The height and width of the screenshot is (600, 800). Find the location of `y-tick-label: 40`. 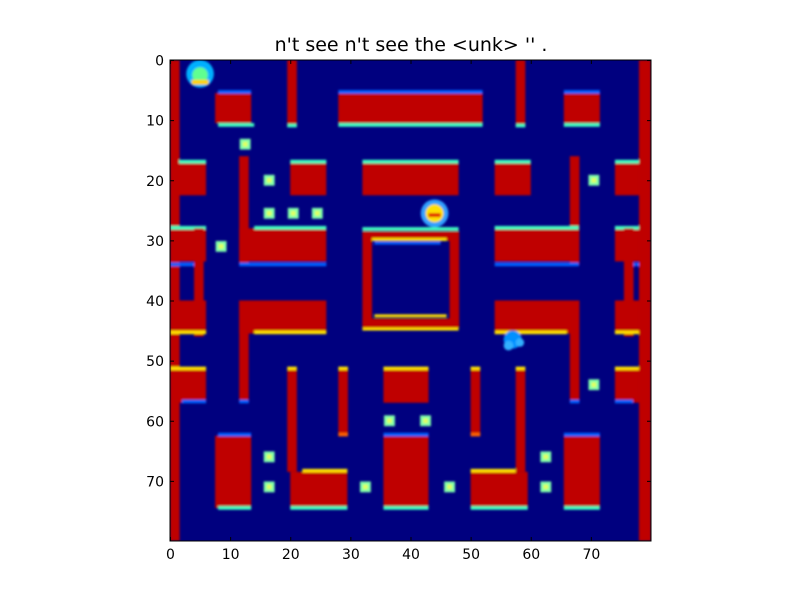

y-tick-label: 40 is located at coordinates (155, 302).